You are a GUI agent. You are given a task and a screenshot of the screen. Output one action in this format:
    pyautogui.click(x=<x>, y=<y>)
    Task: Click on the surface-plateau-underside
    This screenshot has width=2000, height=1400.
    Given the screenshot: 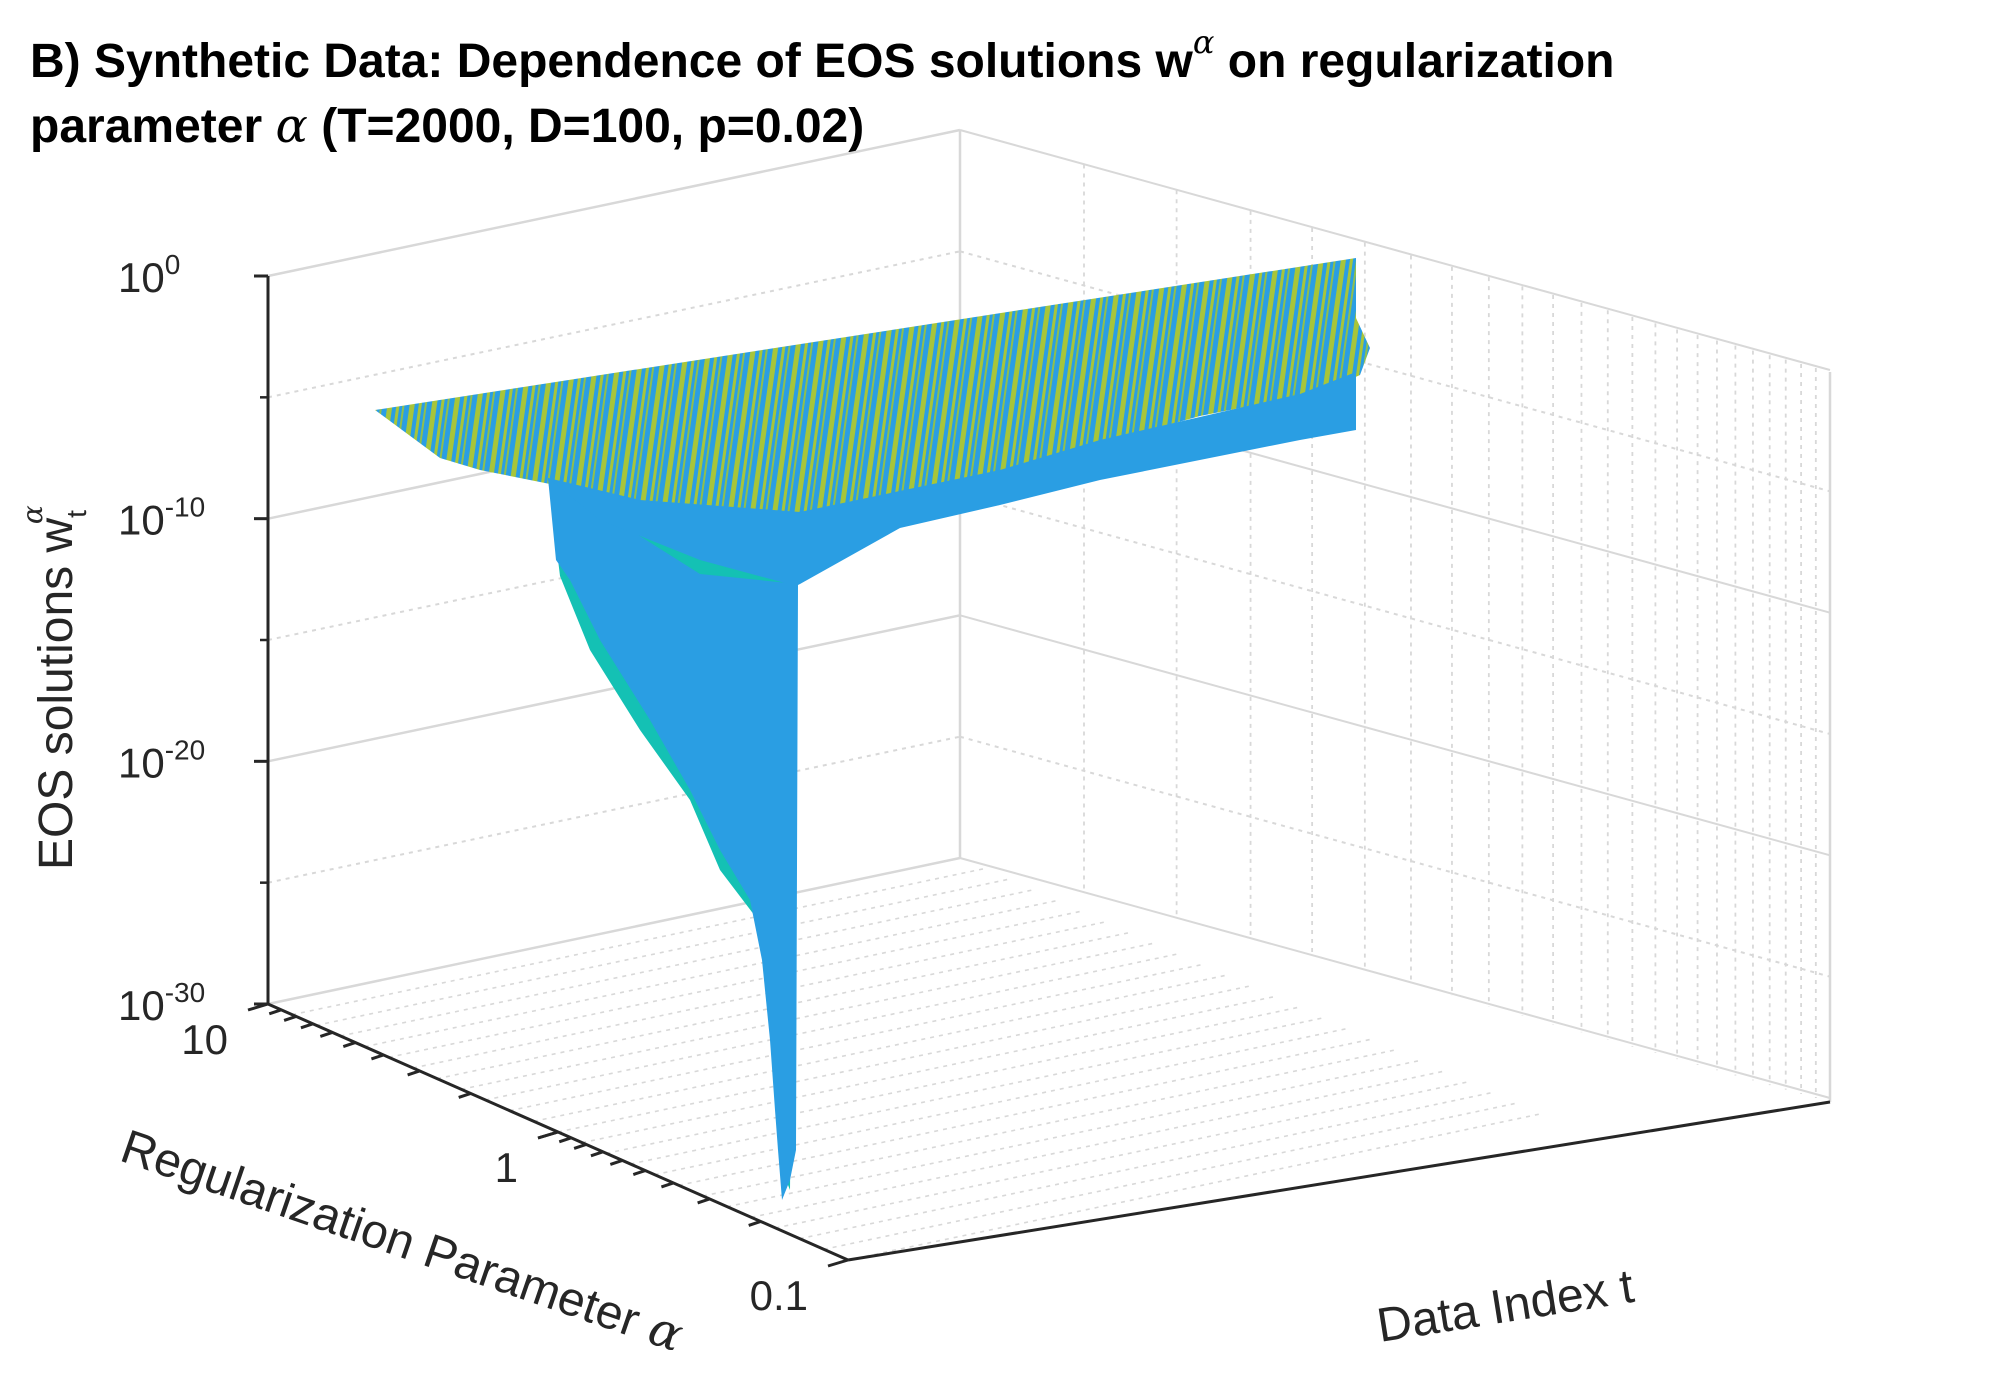 What is the action you would take?
    pyautogui.click(x=952, y=479)
    